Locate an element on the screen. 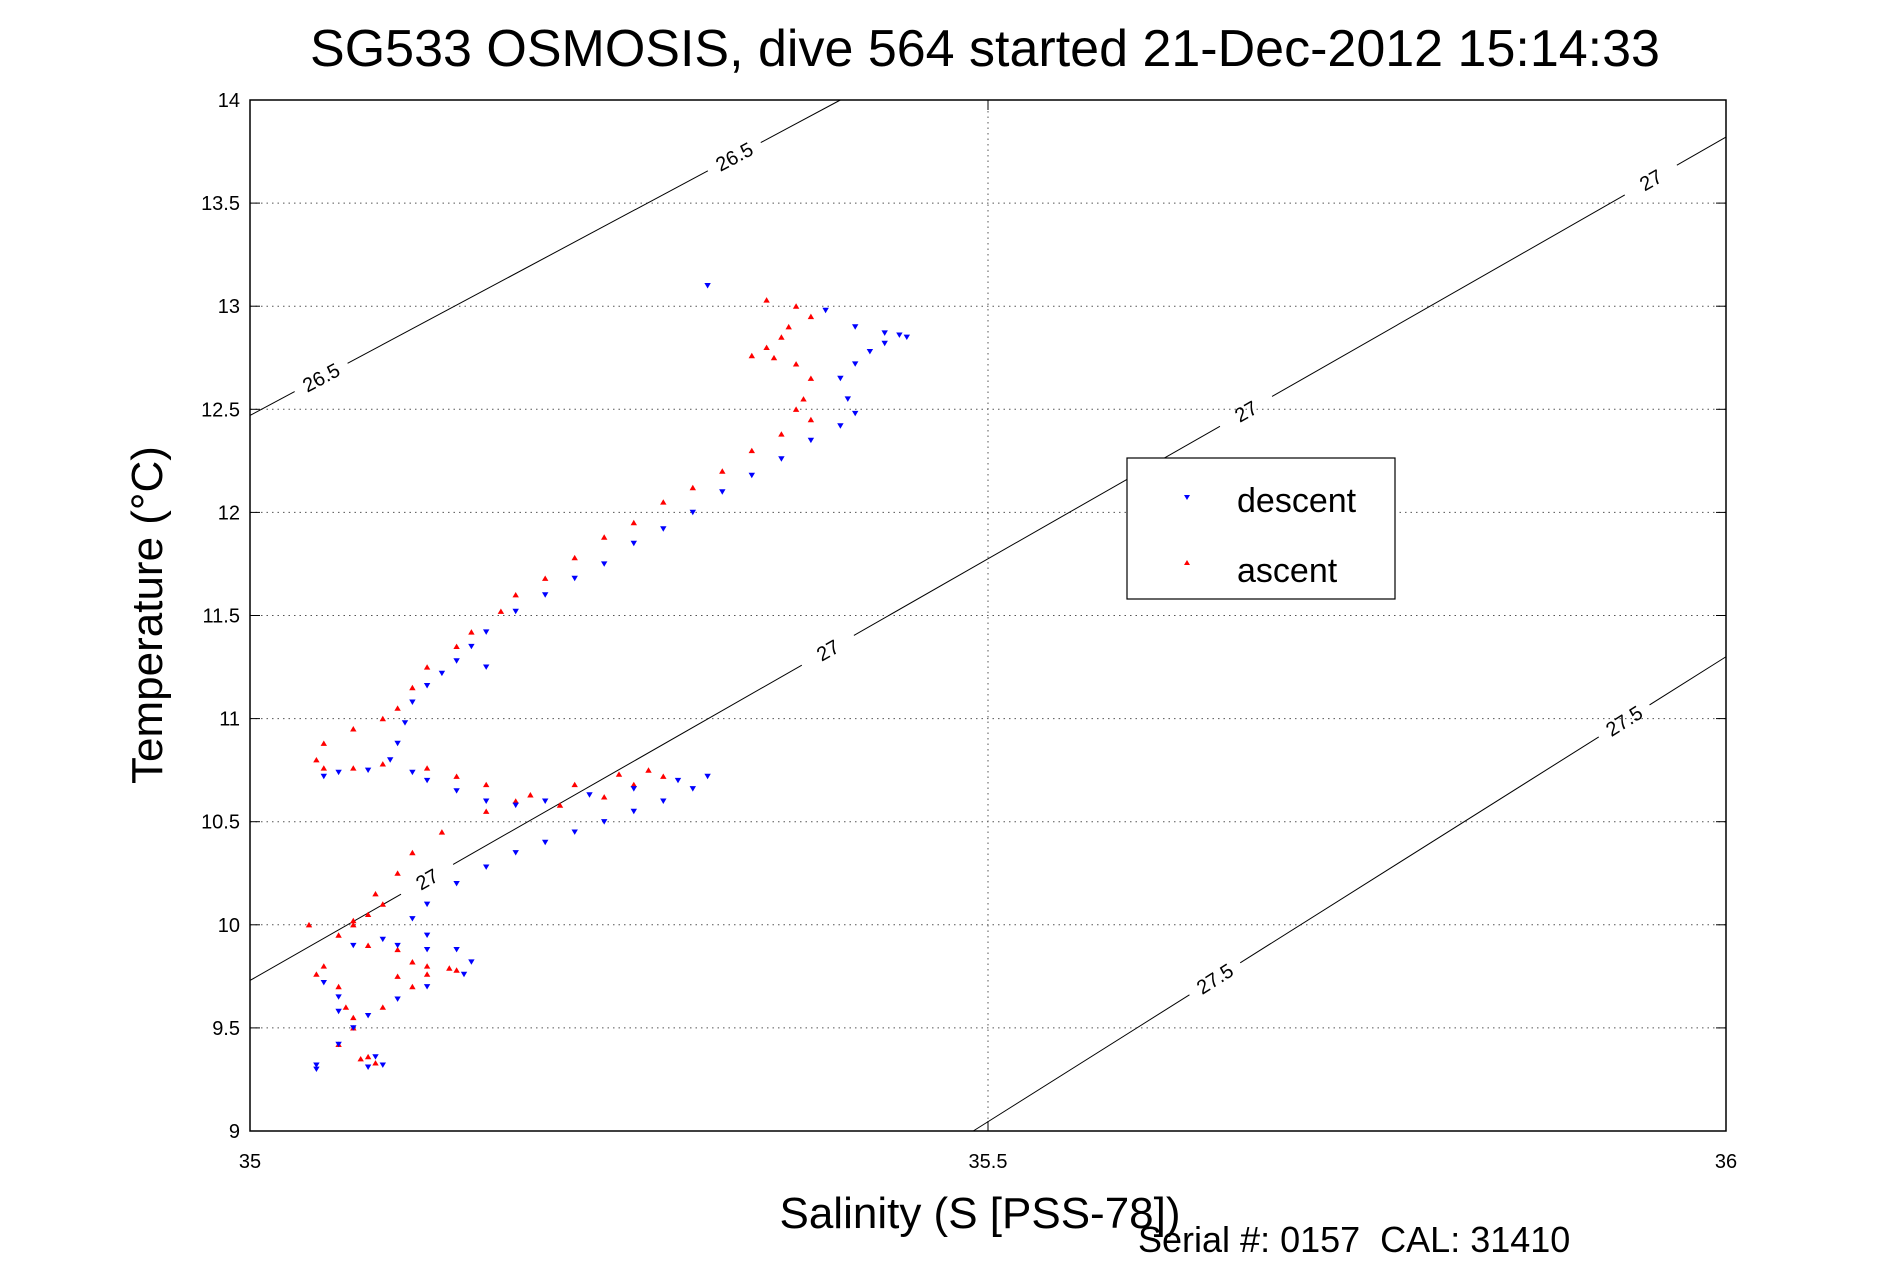 This screenshot has width=1891, height=1262. serial-cal-footer: Serial #: 0157 CAL: 31410 is located at coordinates (1354, 1239).